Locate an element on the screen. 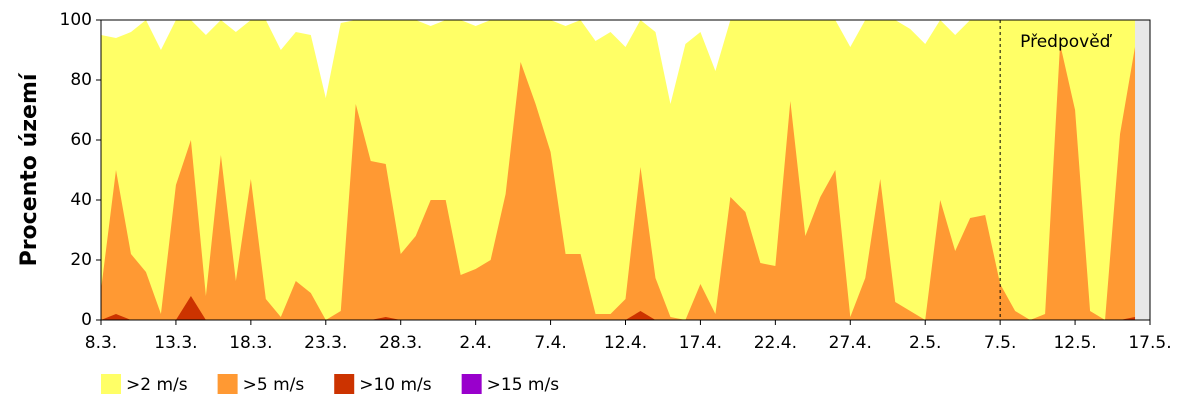 The height and width of the screenshot is (400, 1200). legend-label: >5 m/s is located at coordinates (274, 385).